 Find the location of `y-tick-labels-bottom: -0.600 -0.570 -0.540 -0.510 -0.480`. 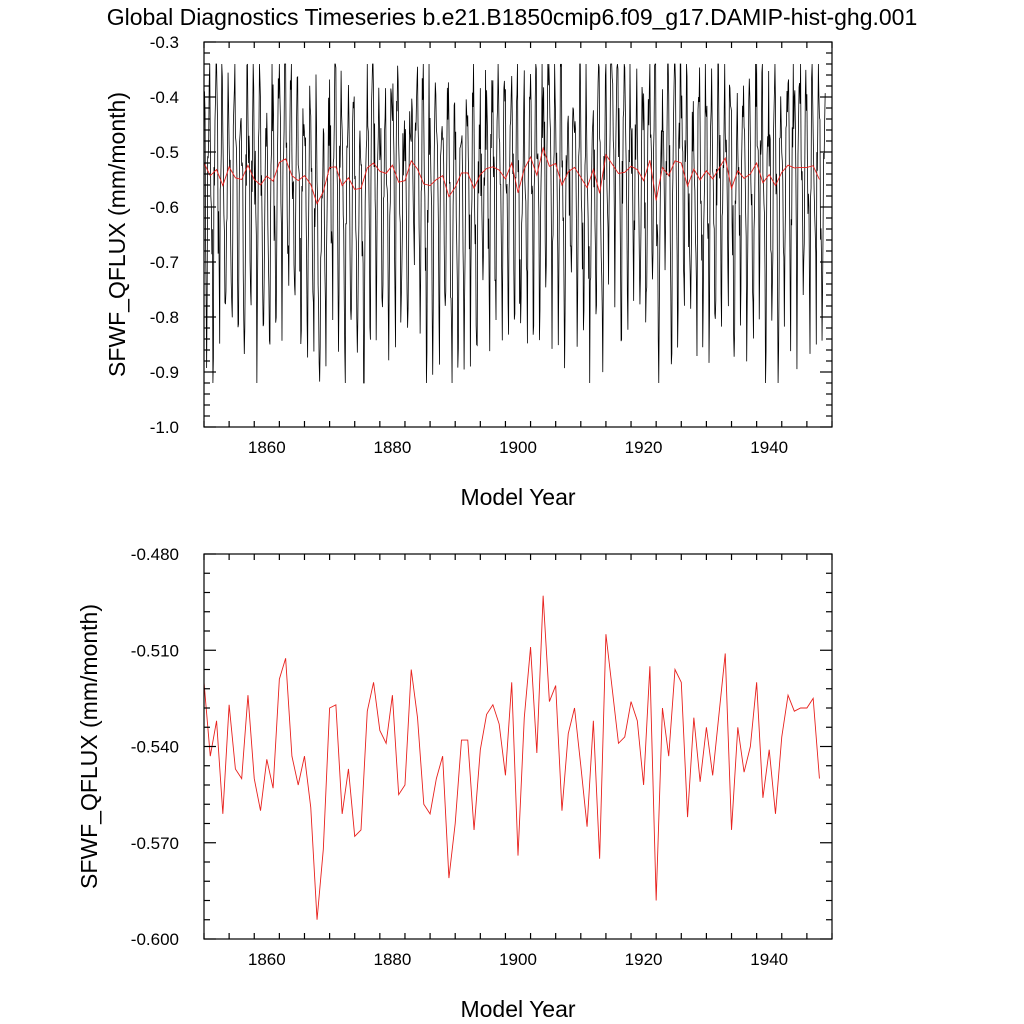

y-tick-labels-bottom: -0.600 -0.570 -0.540 -0.510 -0.480 is located at coordinates (155, 747).